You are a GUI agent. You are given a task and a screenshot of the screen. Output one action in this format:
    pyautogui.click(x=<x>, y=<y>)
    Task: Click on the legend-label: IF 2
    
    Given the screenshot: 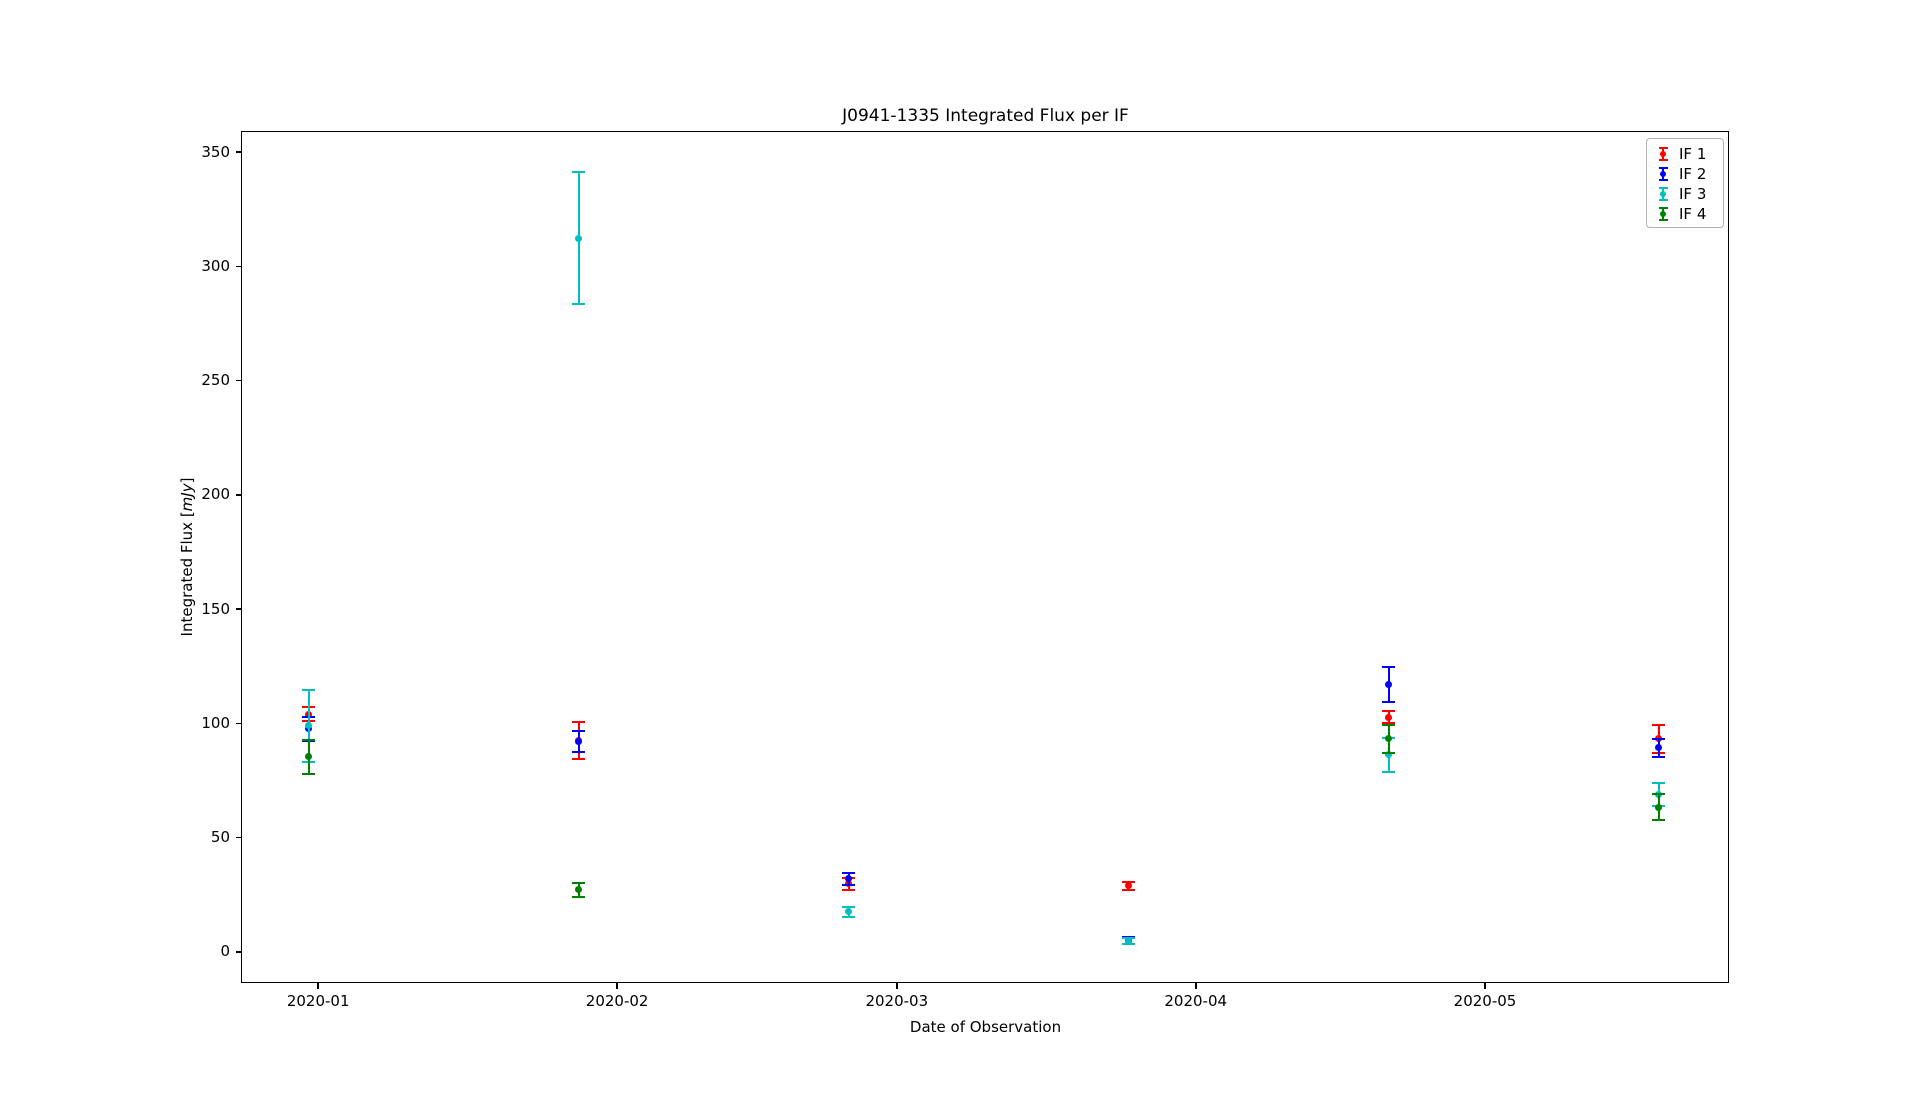 What is the action you would take?
    pyautogui.click(x=1693, y=174)
    